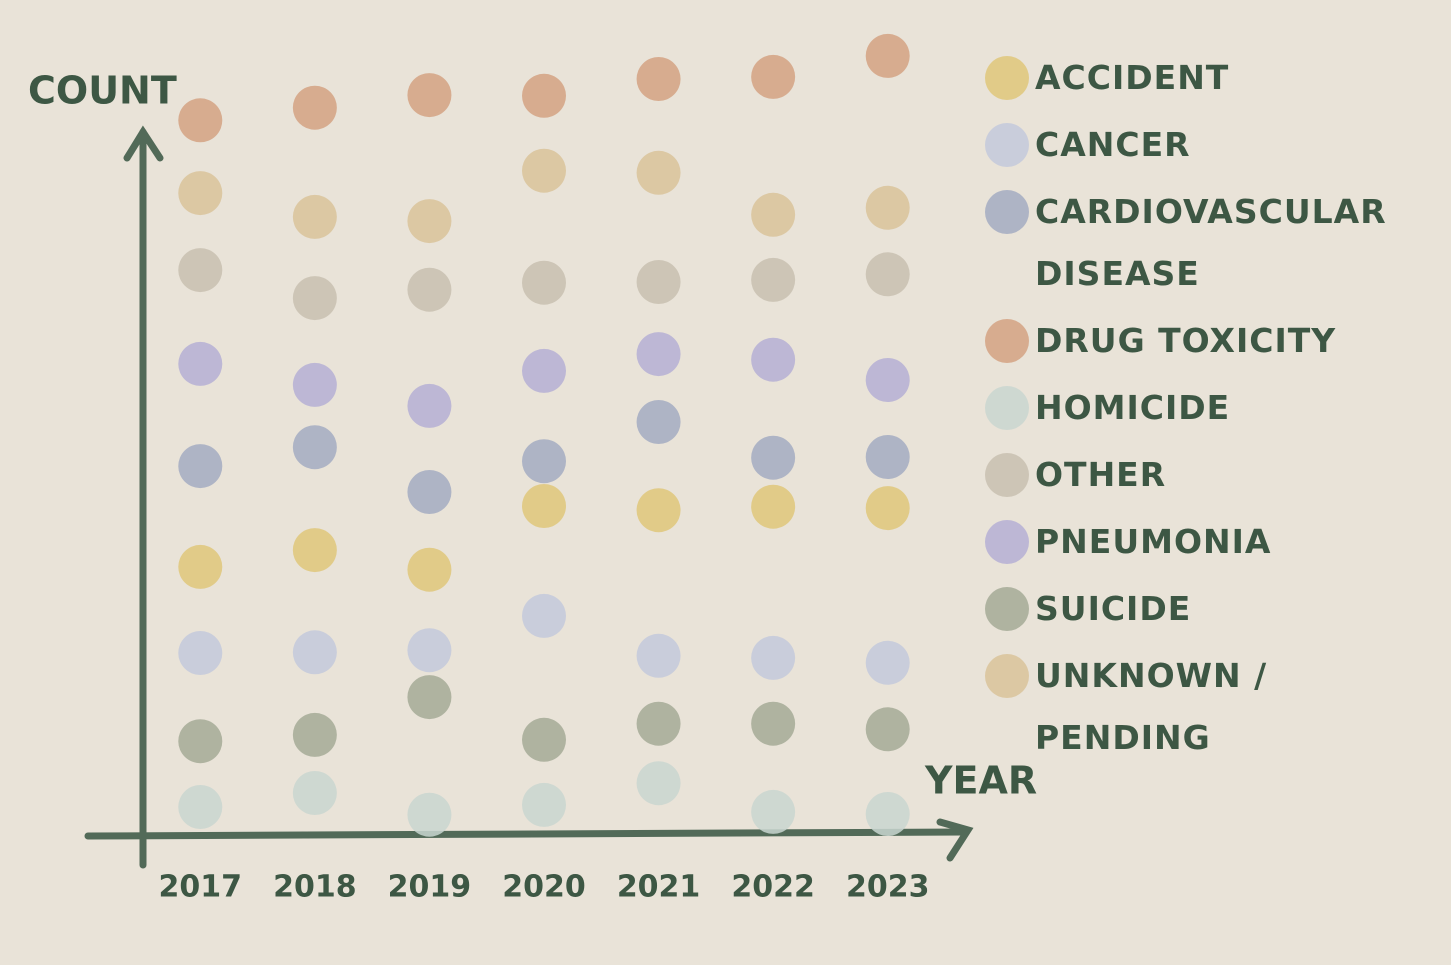 Image resolution: width=1451 pixels, height=965 pixels. Describe the element at coordinates (1113, 608) in the screenshot. I see `legend-label: SUICIDE` at that location.